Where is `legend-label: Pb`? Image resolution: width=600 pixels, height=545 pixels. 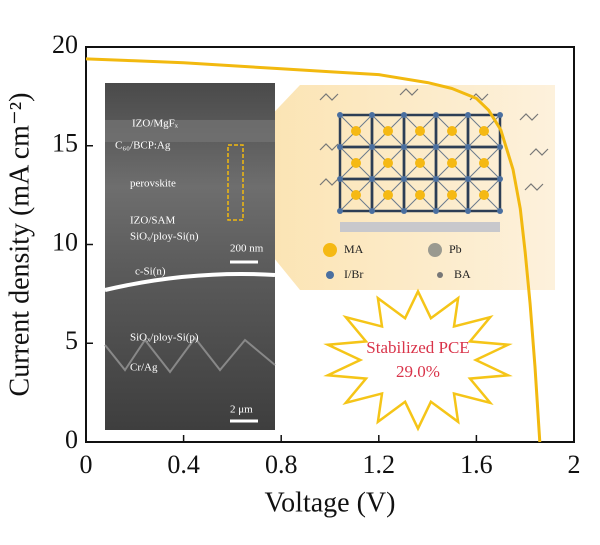
legend-label: Pb is located at coordinates (455, 249).